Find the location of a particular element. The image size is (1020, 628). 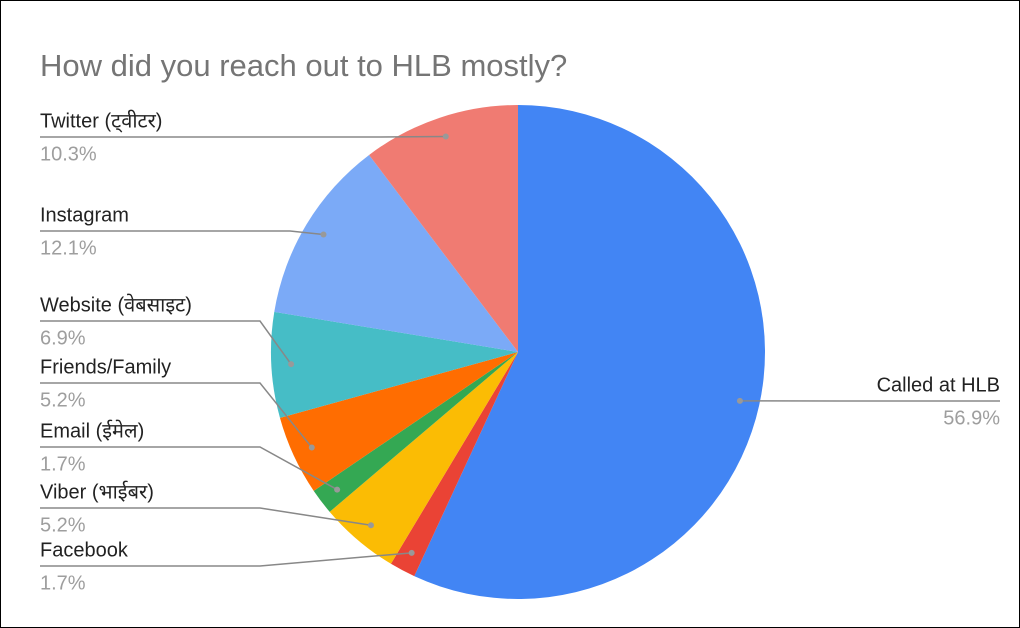

slice-label: Email (ईमेल) is located at coordinates (92, 430).